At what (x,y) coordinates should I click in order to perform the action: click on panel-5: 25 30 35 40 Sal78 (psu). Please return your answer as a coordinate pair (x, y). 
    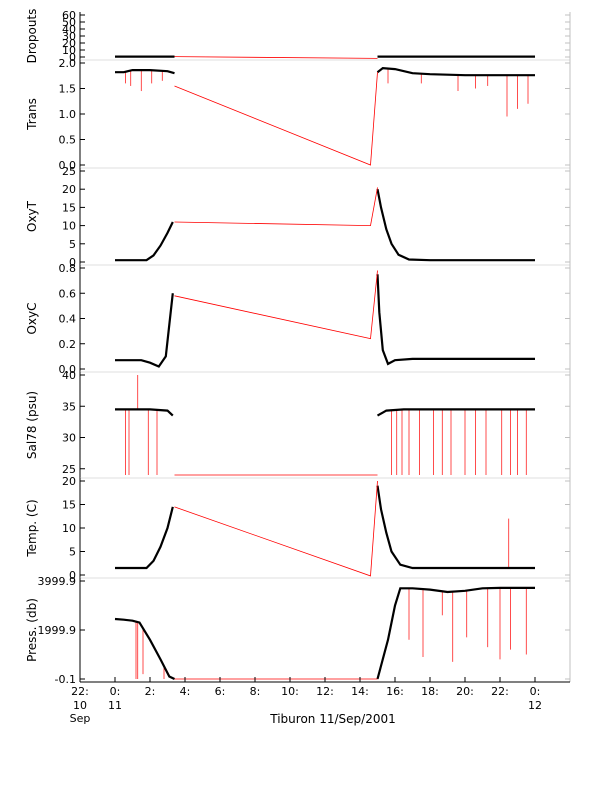
    Looking at the image, I should click on (298, 424).